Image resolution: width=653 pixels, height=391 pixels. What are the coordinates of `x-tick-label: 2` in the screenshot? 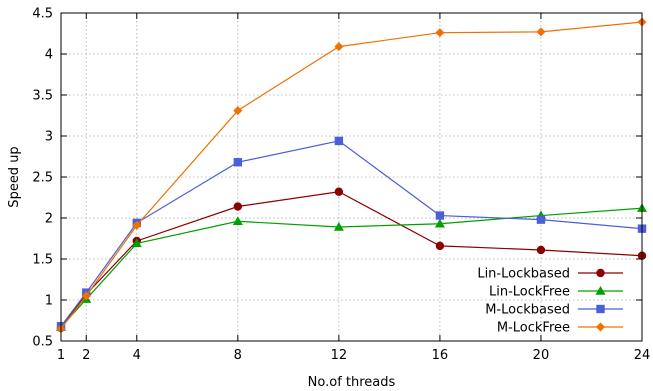 It's located at (86, 355).